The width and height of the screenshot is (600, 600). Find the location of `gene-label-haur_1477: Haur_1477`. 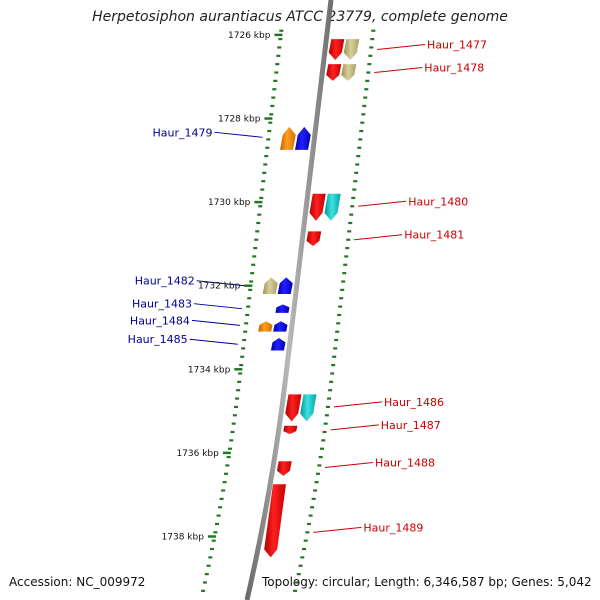

gene-label-haur_1477: Haur_1477 is located at coordinates (457, 45).